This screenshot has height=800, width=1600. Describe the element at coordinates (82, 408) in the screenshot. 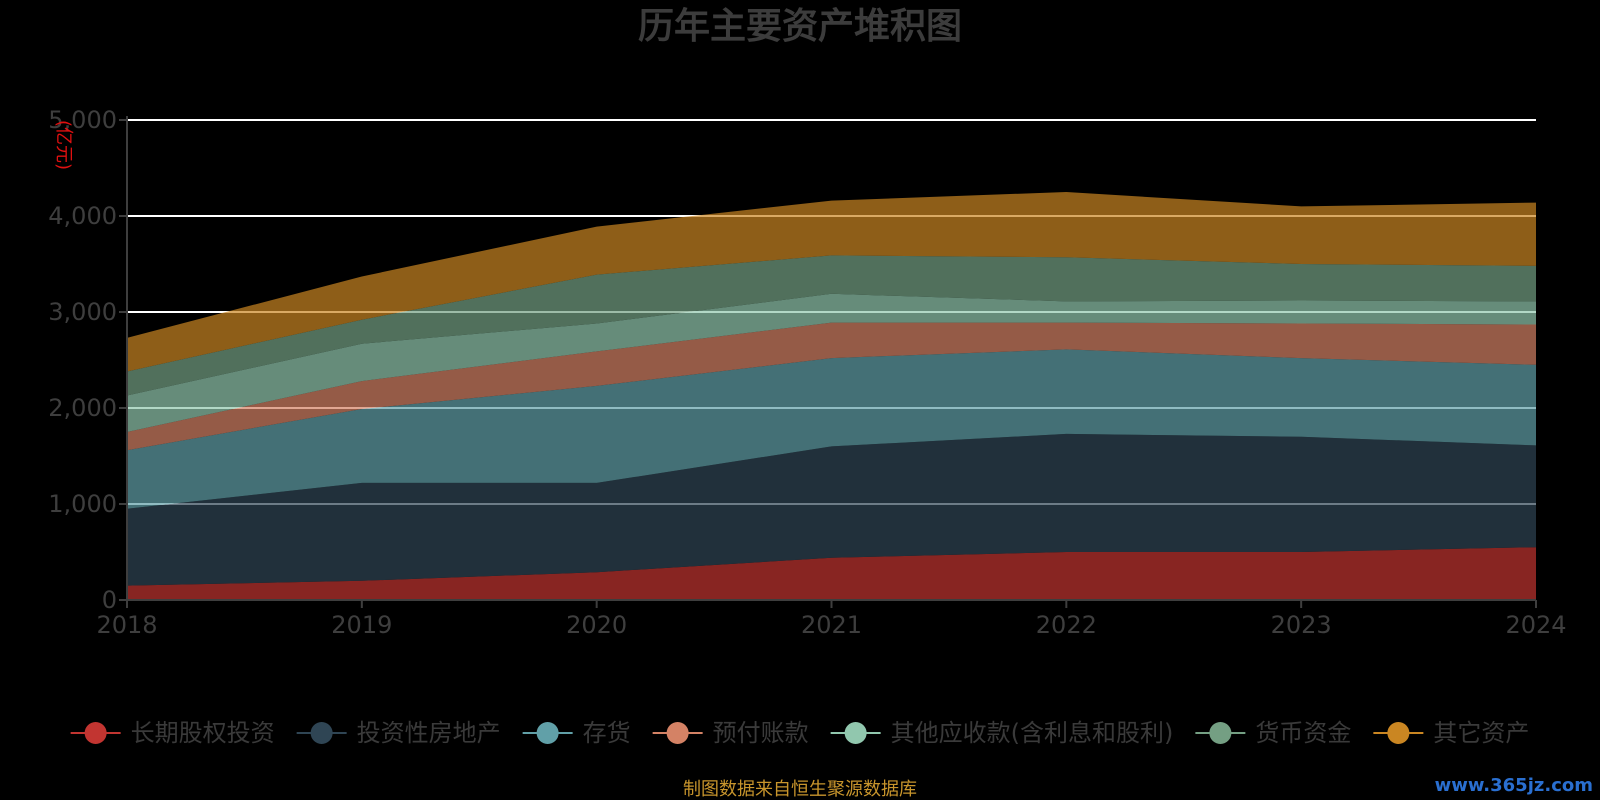

I see `y-tick-label: 2,000` at that location.